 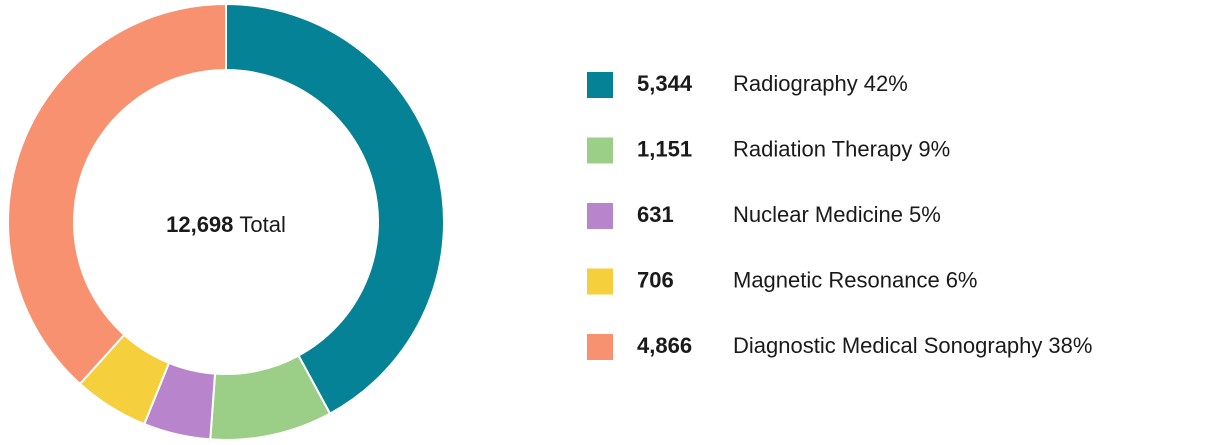 I want to click on center-label: 12,698 Total, so click(x=226, y=224).